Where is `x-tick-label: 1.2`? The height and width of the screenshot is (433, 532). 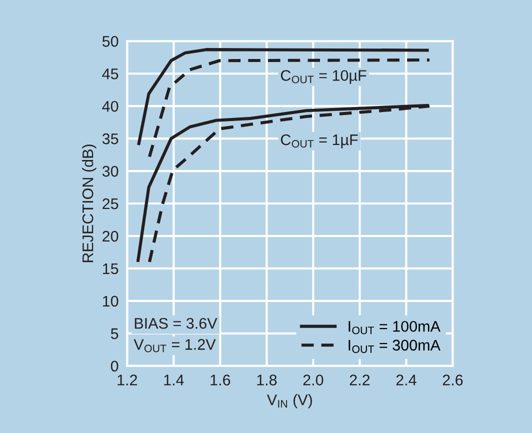
x-tick-label: 1.2 is located at coordinates (127, 380).